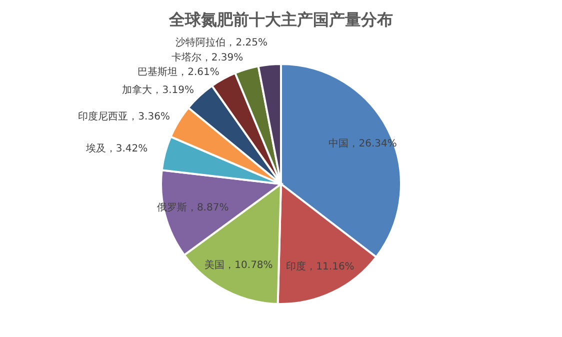 The width and height of the screenshot is (562, 337). I want to click on slice-label: 巴基斯坦，2.61%, so click(179, 72).